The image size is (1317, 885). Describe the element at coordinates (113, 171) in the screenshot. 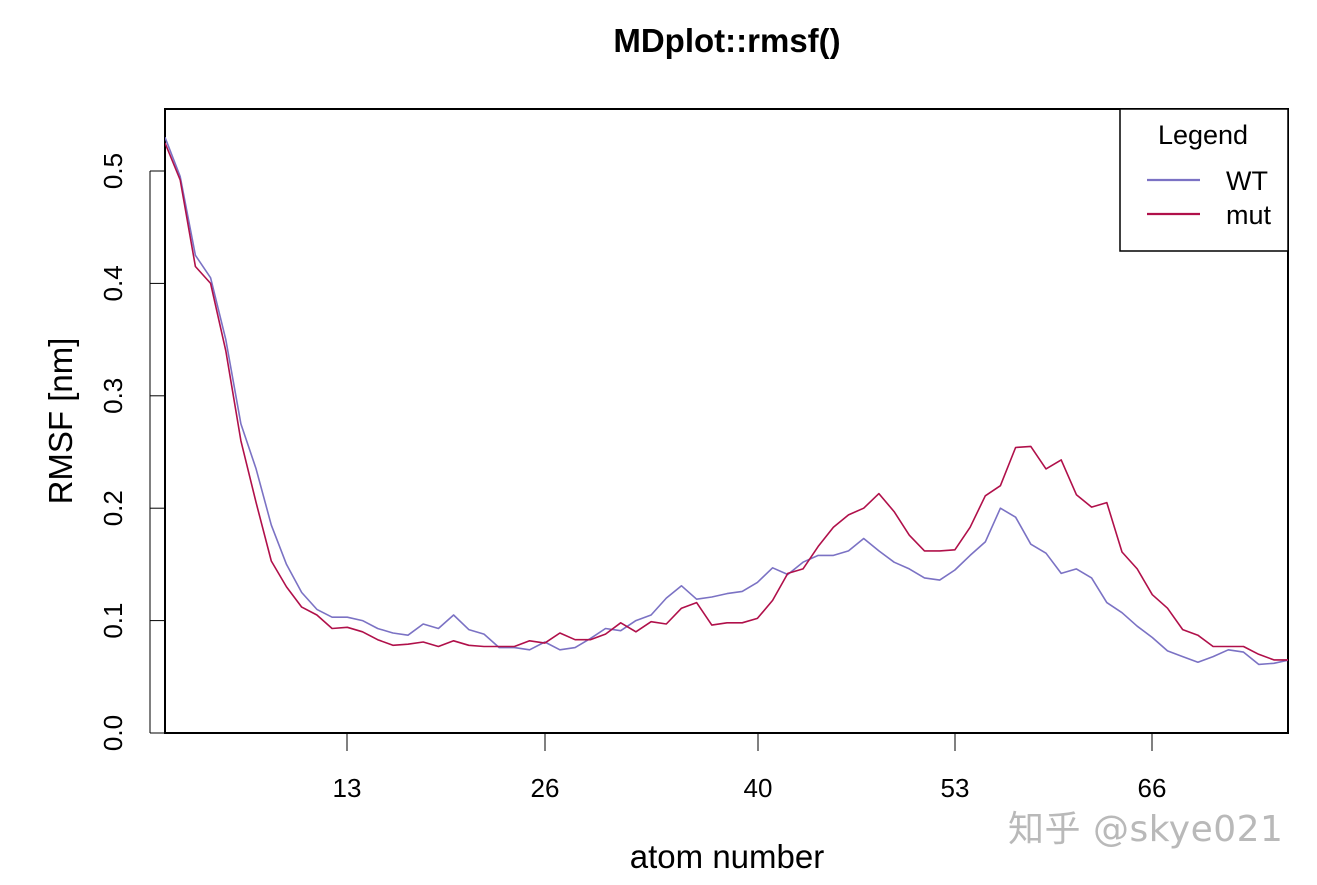

I see `y-tick-label: 0.5` at that location.